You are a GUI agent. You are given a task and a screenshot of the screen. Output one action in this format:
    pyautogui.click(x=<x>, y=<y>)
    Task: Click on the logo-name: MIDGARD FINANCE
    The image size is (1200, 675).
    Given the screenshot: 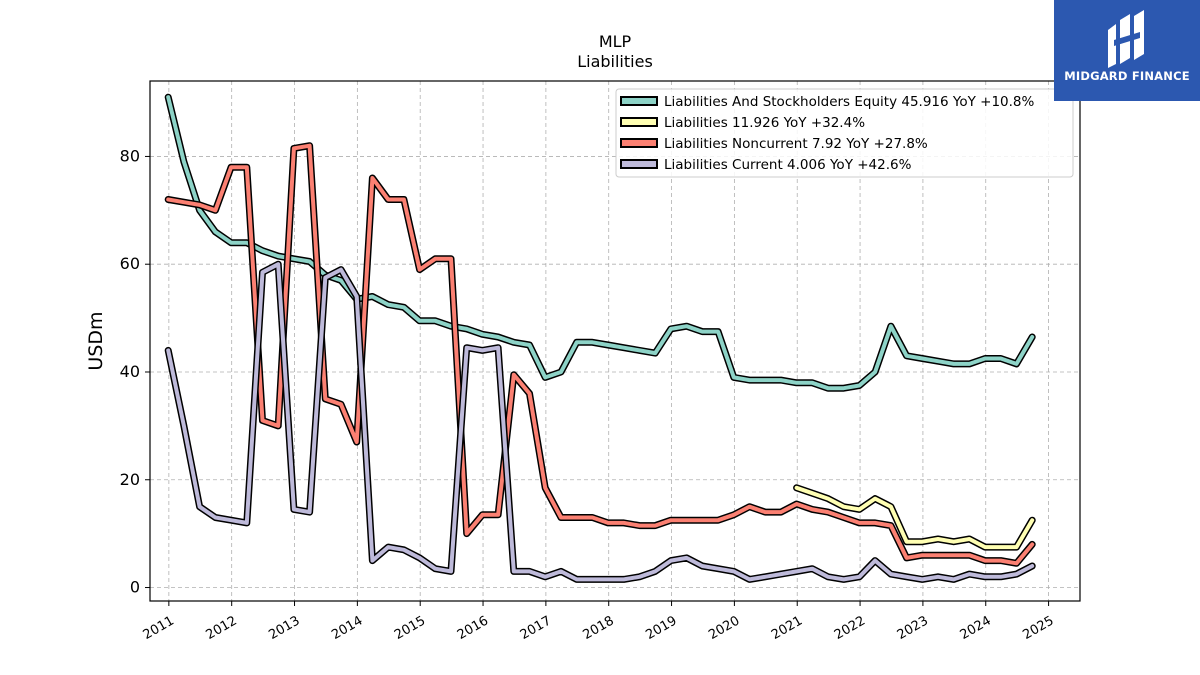 What is the action you would take?
    pyautogui.click(x=1127, y=76)
    